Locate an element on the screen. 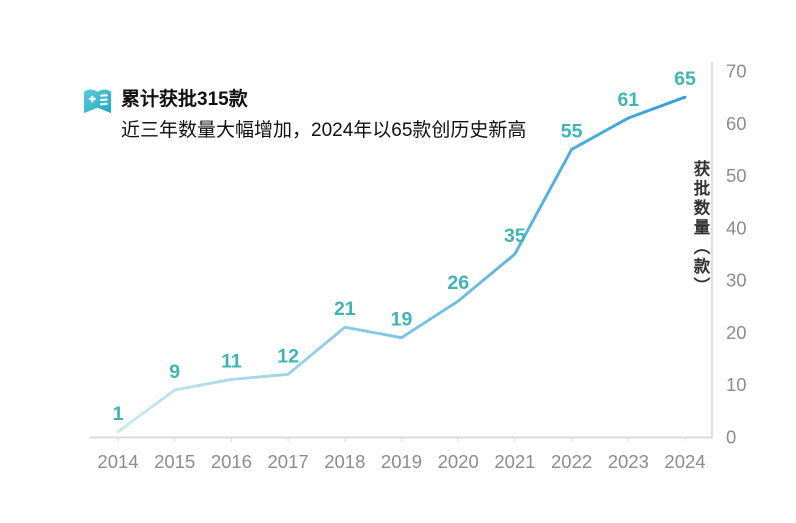  svg-text: 30 is located at coordinates (736, 280).